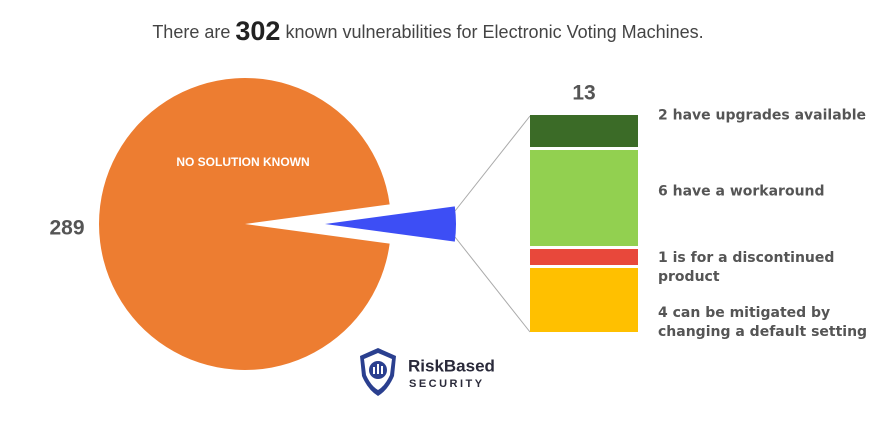 The image size is (888, 427). What do you see at coordinates (762, 115) in the screenshot?
I see `segment-label: 2 have upgrades available` at bounding box center [762, 115].